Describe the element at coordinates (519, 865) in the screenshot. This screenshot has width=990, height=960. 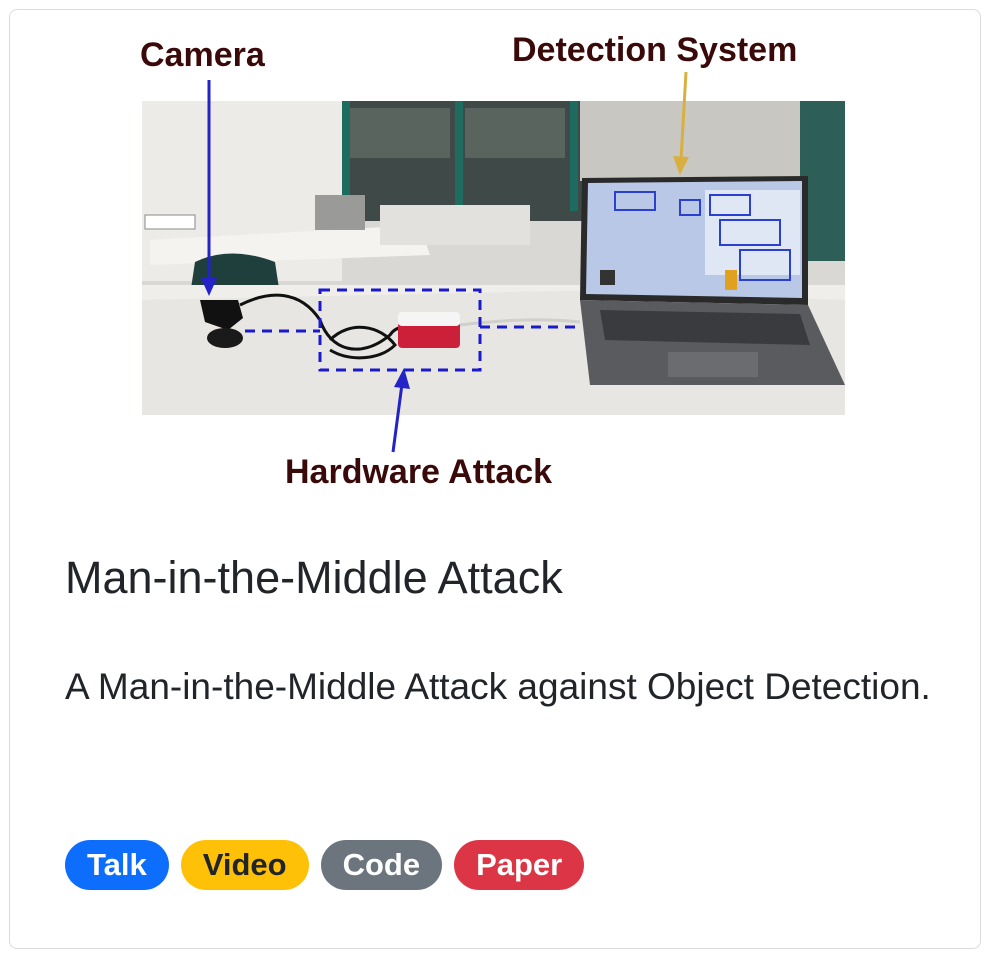
I see `paper-badge: Paper` at that location.